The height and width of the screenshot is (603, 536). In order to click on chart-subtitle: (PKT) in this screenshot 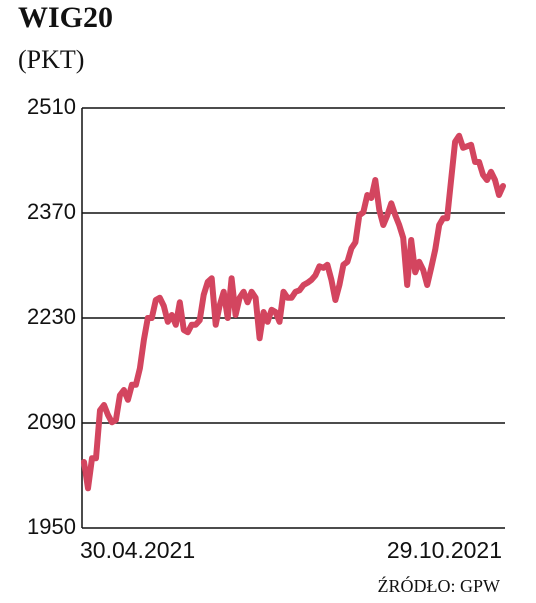, I will do `click(51, 59)`.